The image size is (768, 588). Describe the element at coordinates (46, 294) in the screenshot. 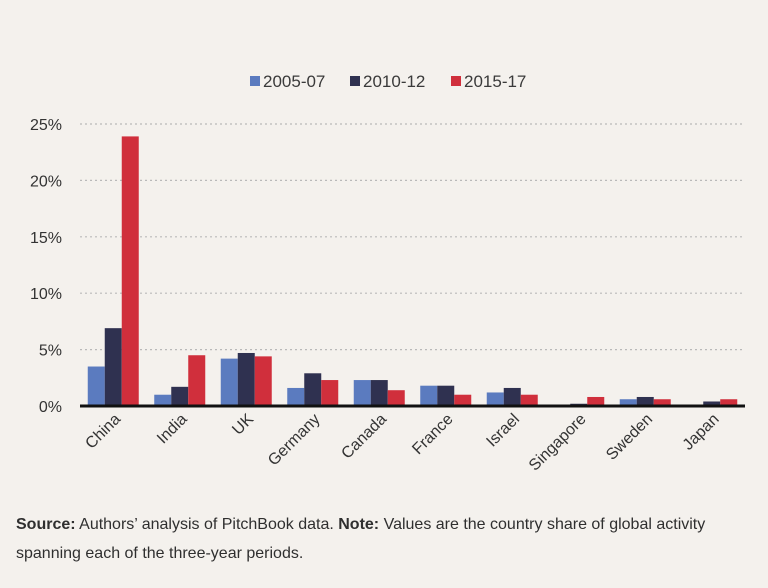

I see `y-tick-label: 10%` at that location.